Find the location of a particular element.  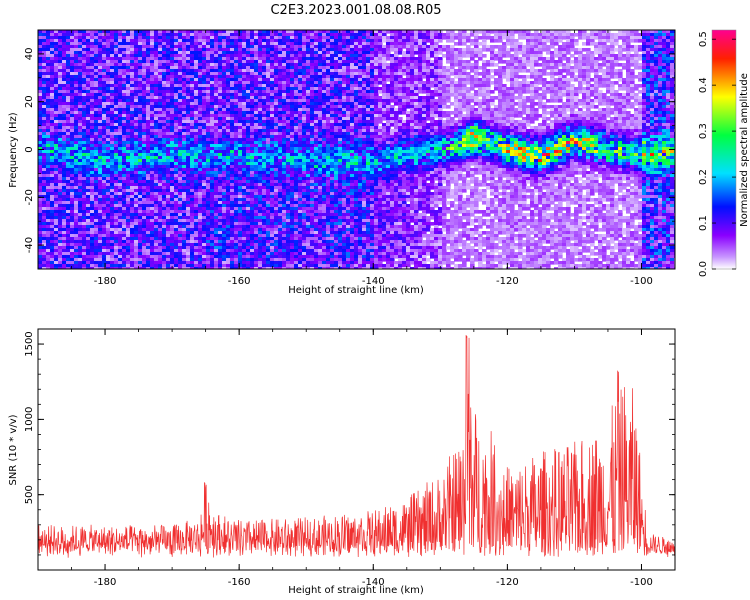

snr-y-label: SNR (10 * v/v) is located at coordinates (13, 449).